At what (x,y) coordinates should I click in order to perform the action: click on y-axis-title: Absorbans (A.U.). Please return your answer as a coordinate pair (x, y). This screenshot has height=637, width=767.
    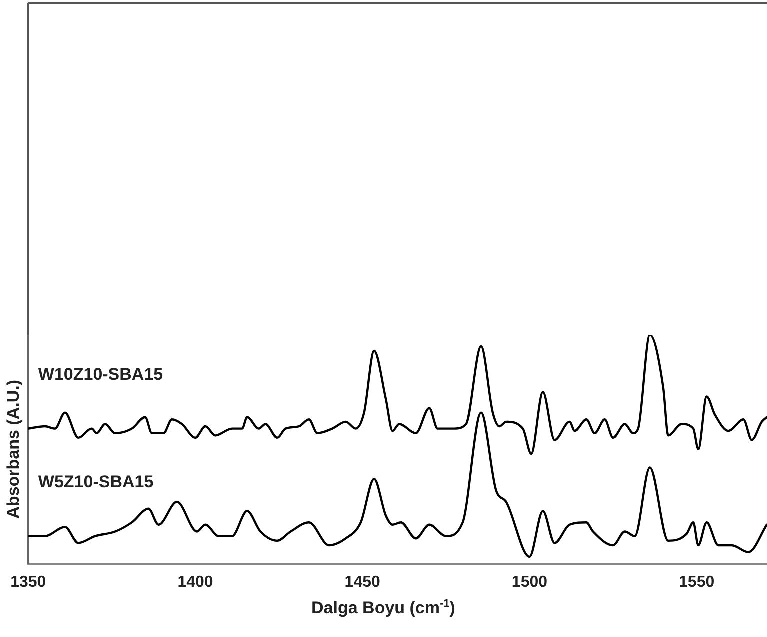
    Looking at the image, I should click on (13, 449).